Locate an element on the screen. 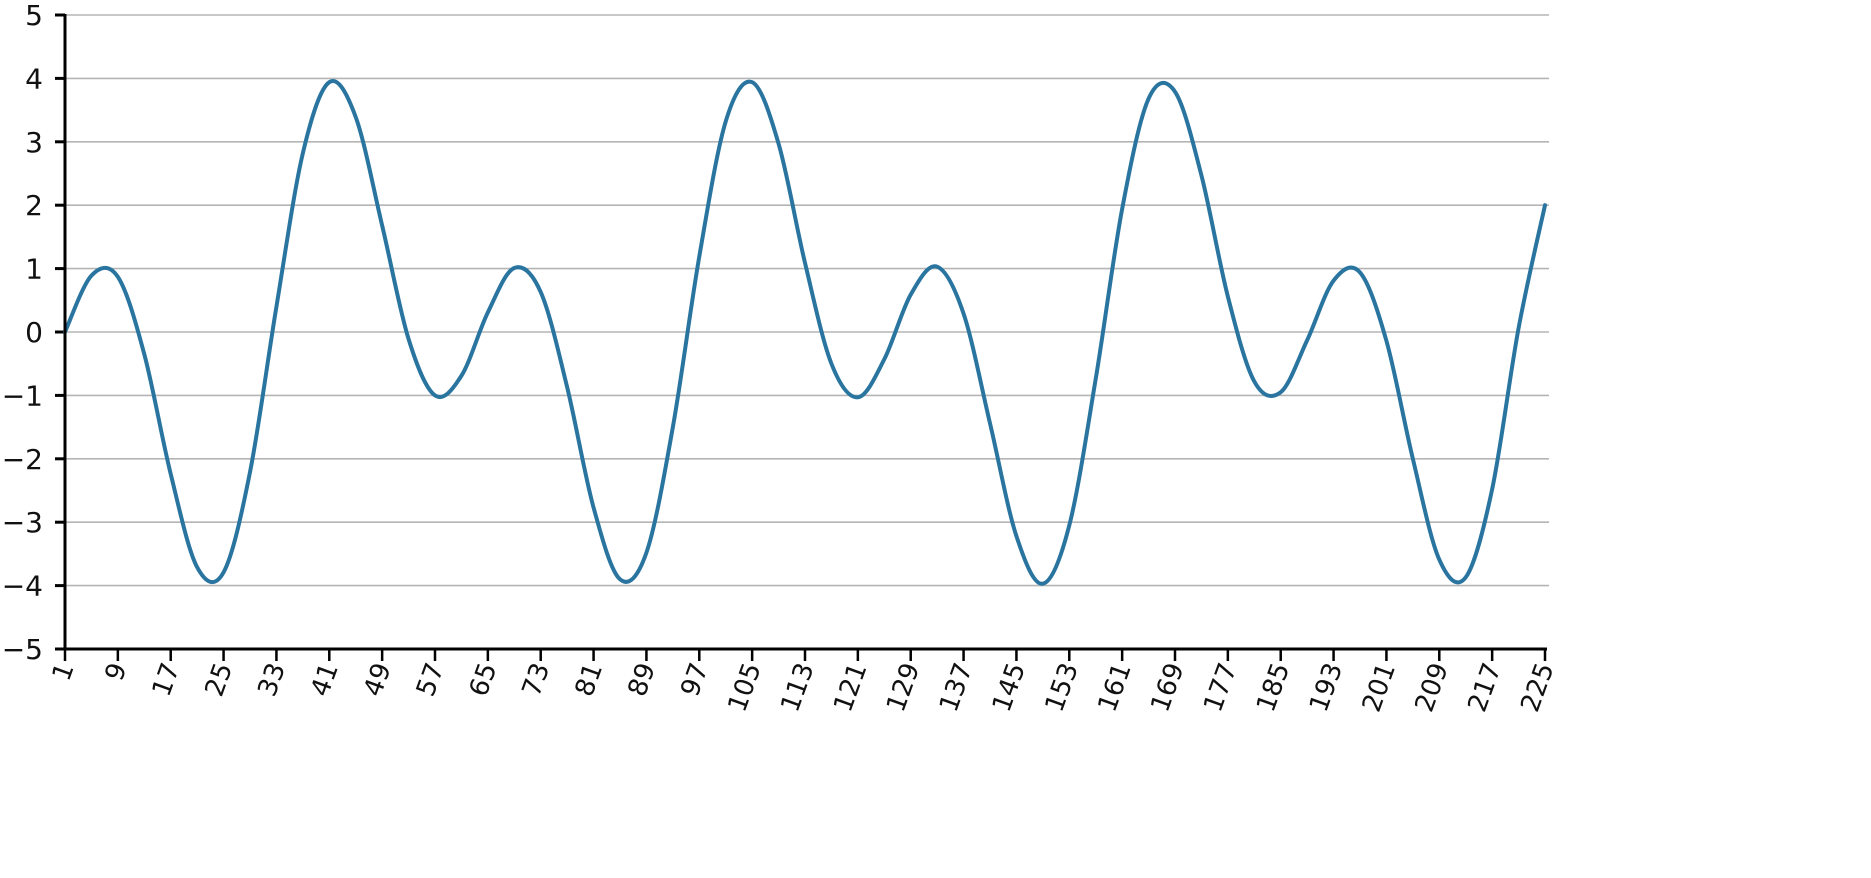  x-tick-label: 73 is located at coordinates (537, 679).